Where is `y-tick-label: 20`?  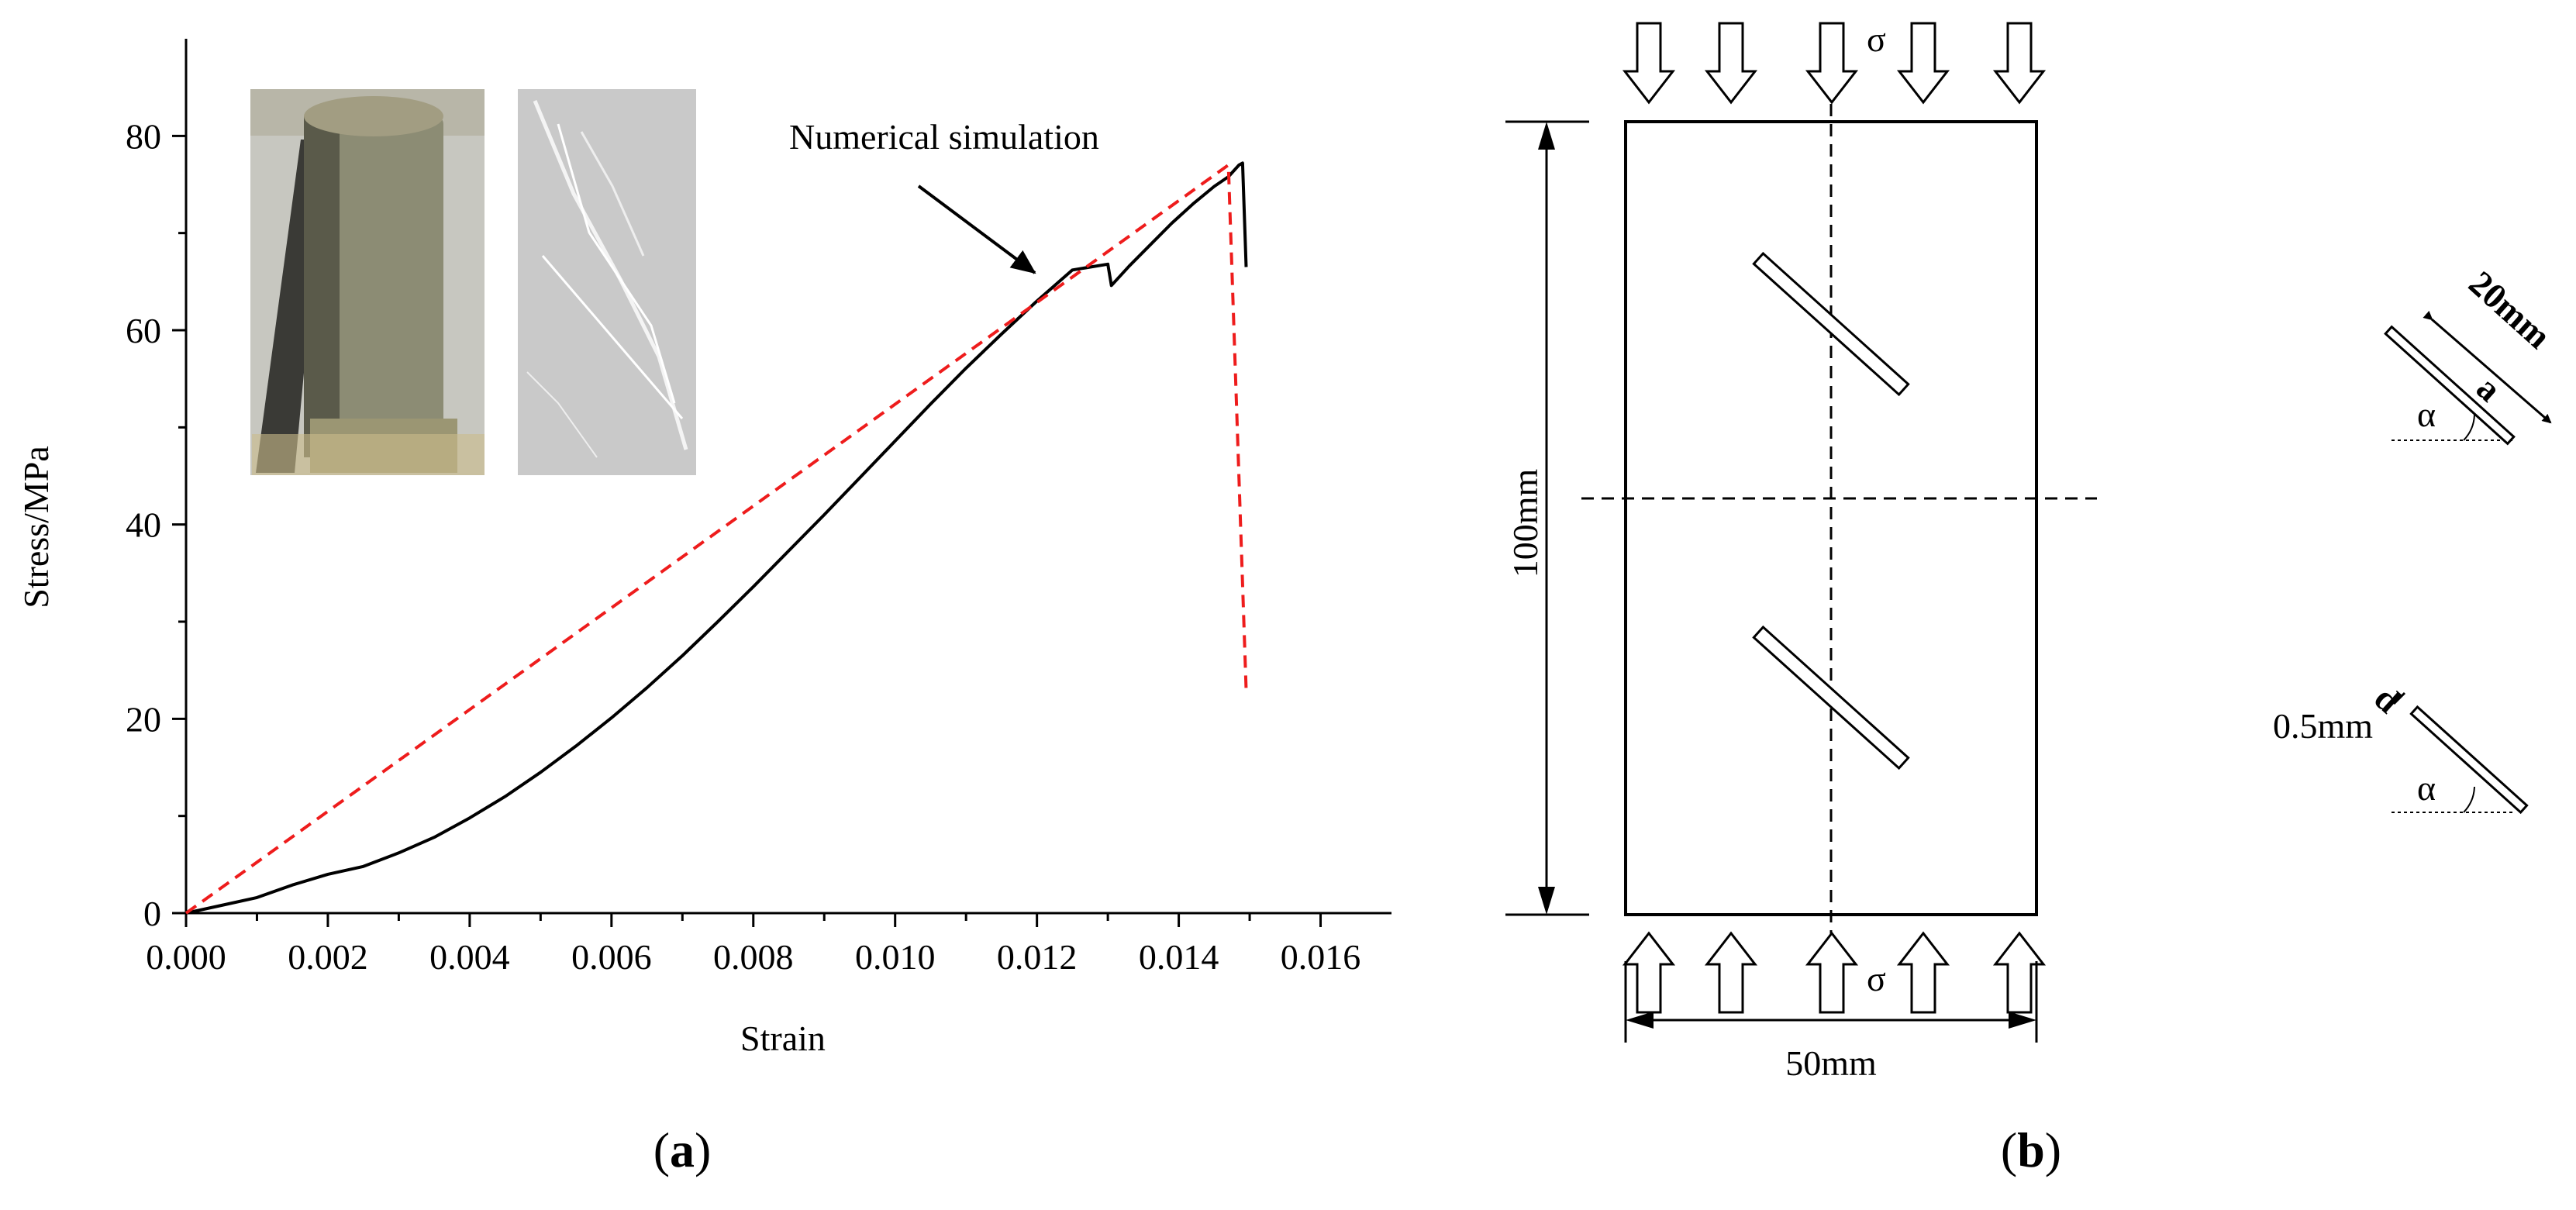 y-tick-label: 20 is located at coordinates (143, 719).